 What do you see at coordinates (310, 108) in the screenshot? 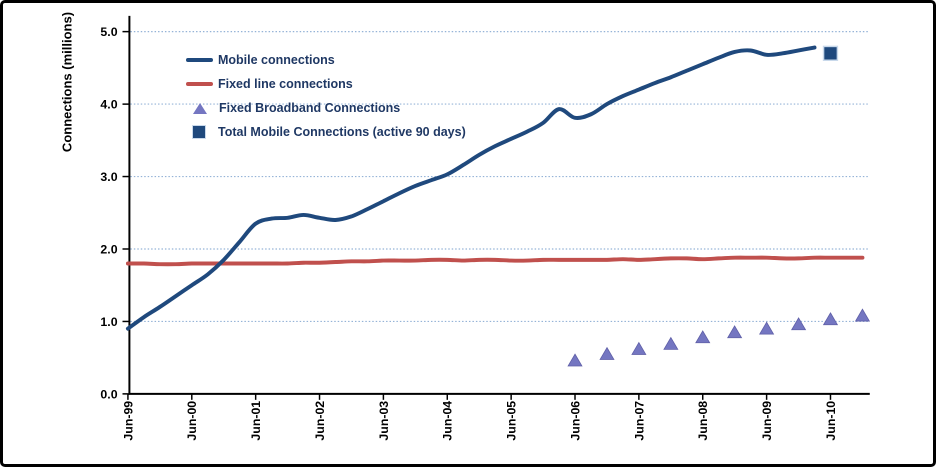
I see `legend-label: Fixed Broadband Connections` at bounding box center [310, 108].